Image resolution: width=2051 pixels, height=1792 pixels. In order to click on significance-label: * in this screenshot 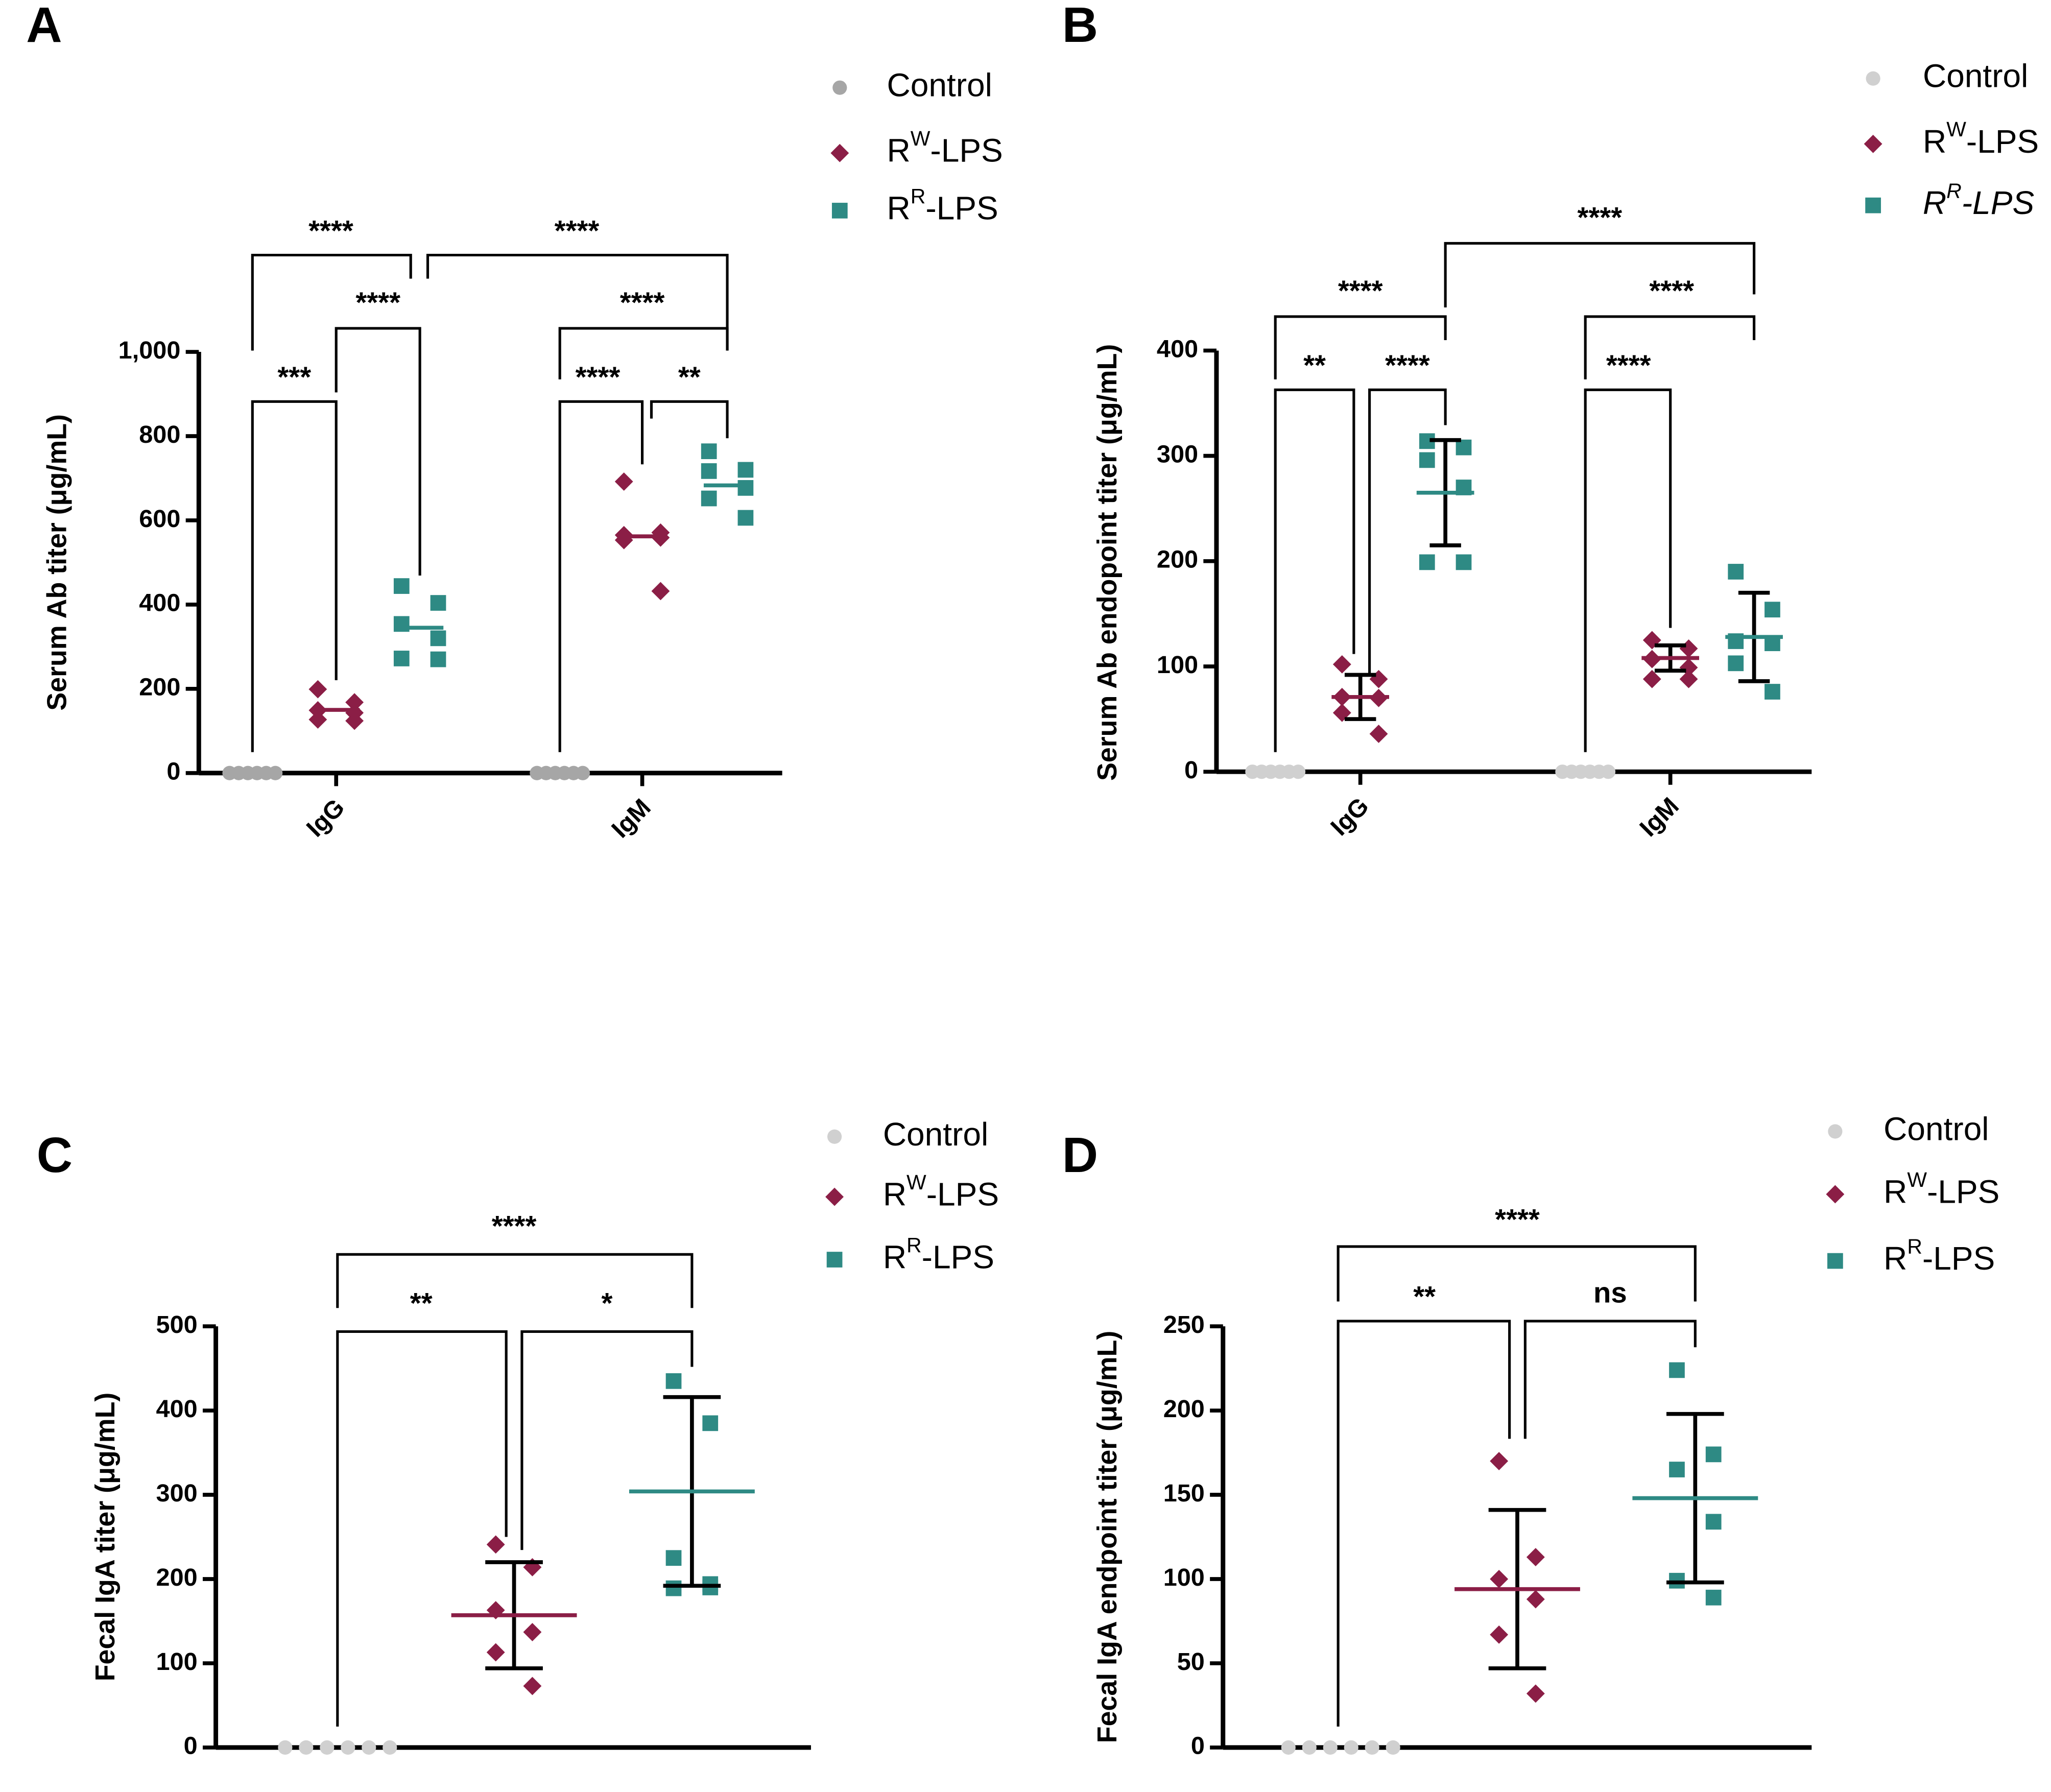, I will do `click(607, 1303)`.